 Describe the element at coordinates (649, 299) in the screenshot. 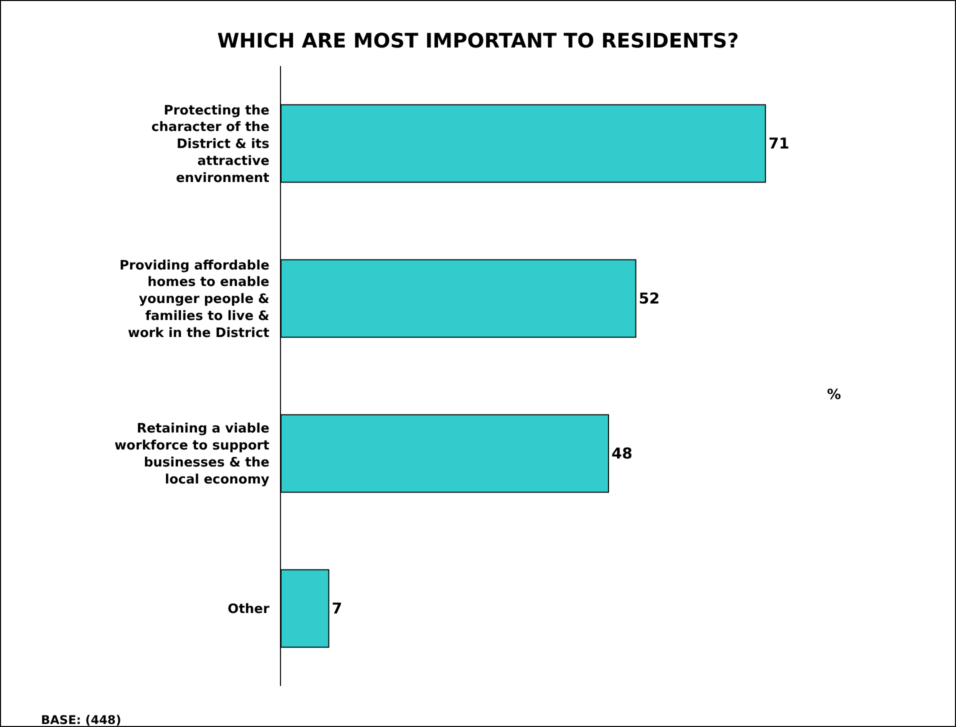

I see `data-label: 52` at that location.